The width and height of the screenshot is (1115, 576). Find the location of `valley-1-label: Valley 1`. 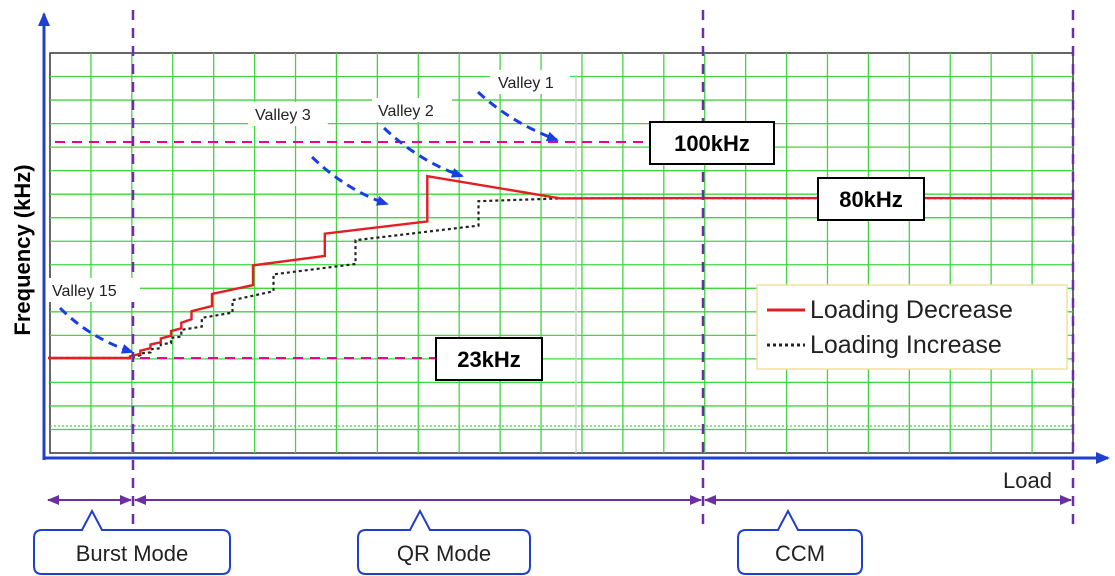

valley-1-label: Valley 1 is located at coordinates (526, 83).